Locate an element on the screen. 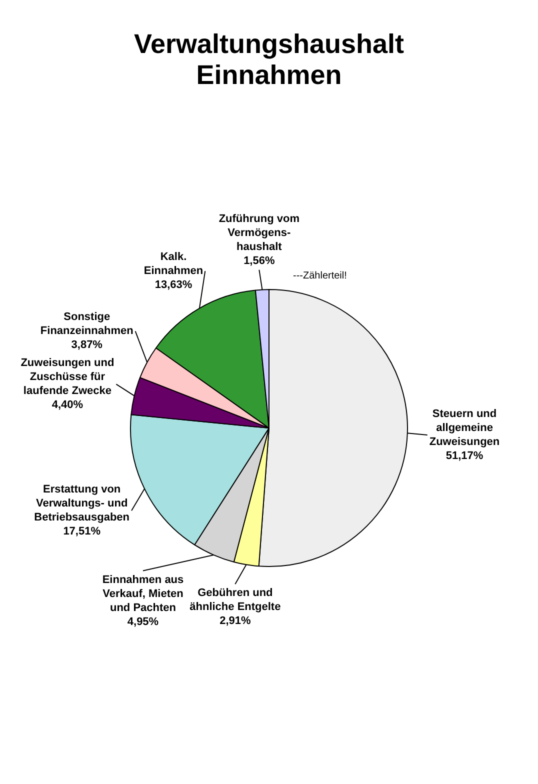 Image resolution: width=538 pixels, height=784 pixels. data-label: 51,17% is located at coordinates (465, 456).